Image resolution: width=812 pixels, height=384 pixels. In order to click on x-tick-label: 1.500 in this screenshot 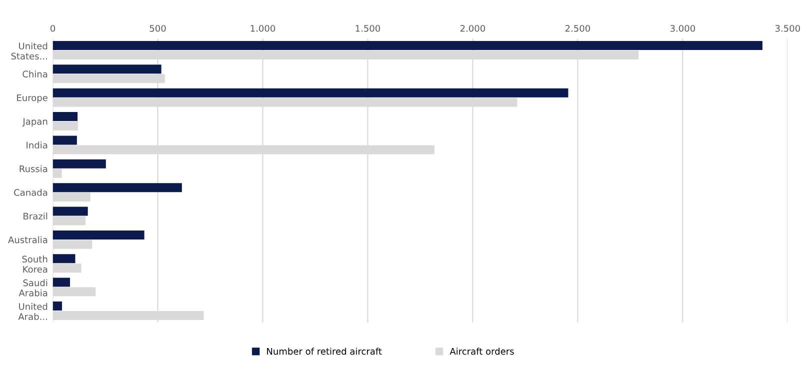, I will do `click(368, 28)`.